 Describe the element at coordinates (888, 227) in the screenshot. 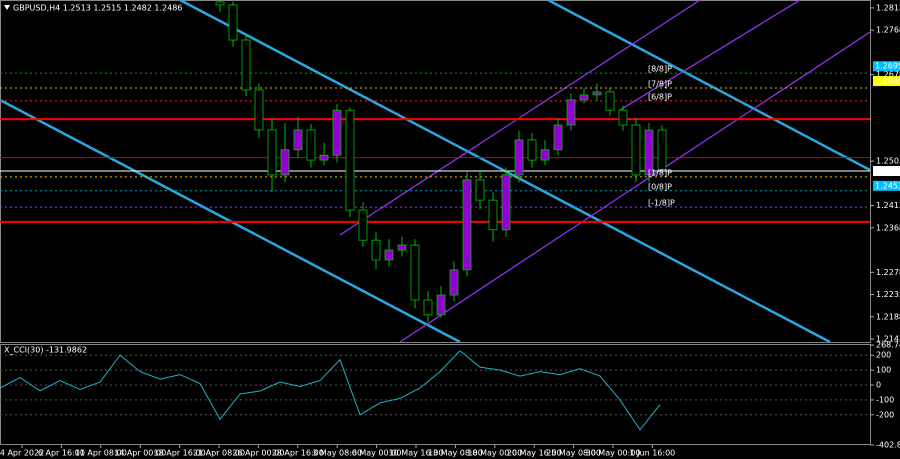

I see `y-tick-label: 1.2368` at that location.